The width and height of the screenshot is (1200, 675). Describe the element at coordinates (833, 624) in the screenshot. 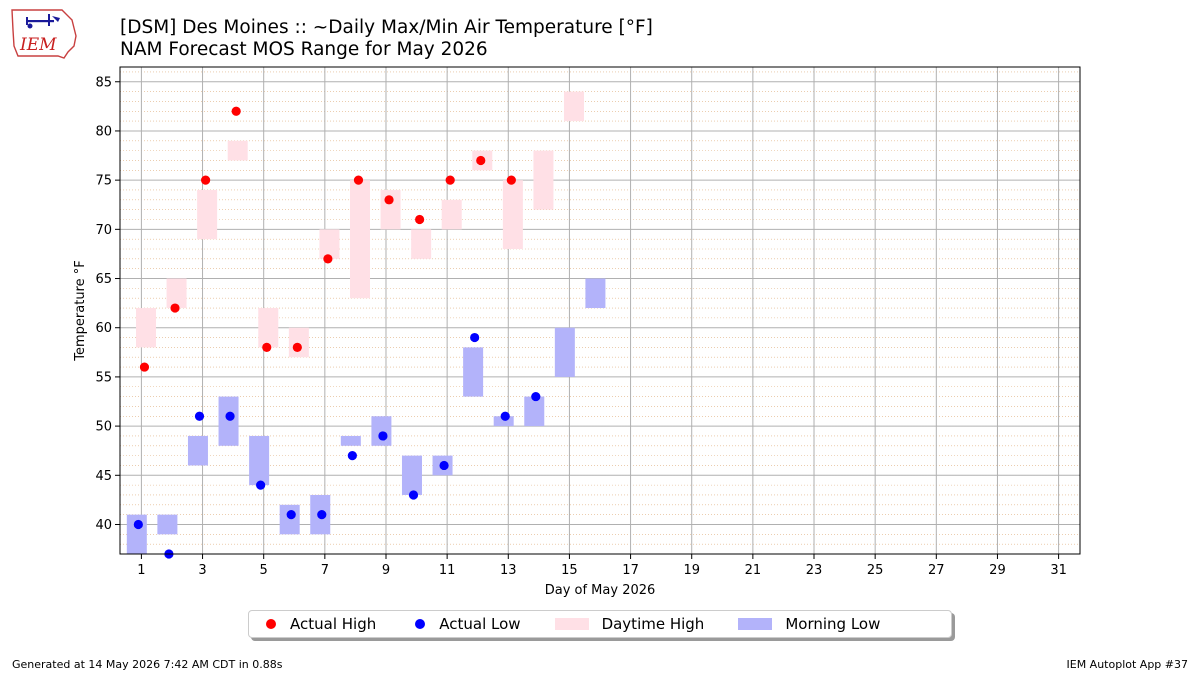

I see `legend-label: Morning Low` at that location.